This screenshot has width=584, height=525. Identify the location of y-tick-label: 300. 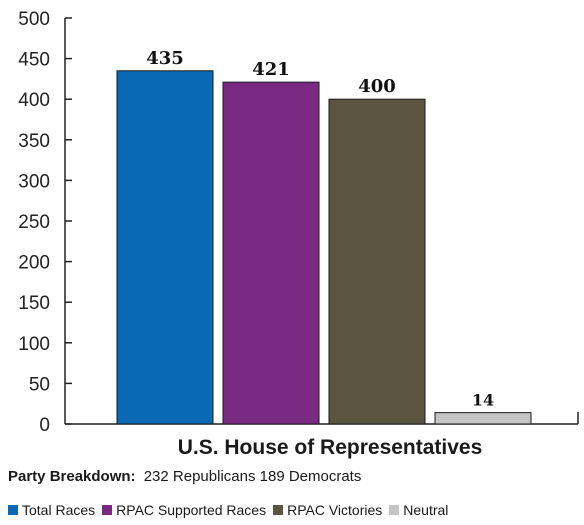
(34, 181).